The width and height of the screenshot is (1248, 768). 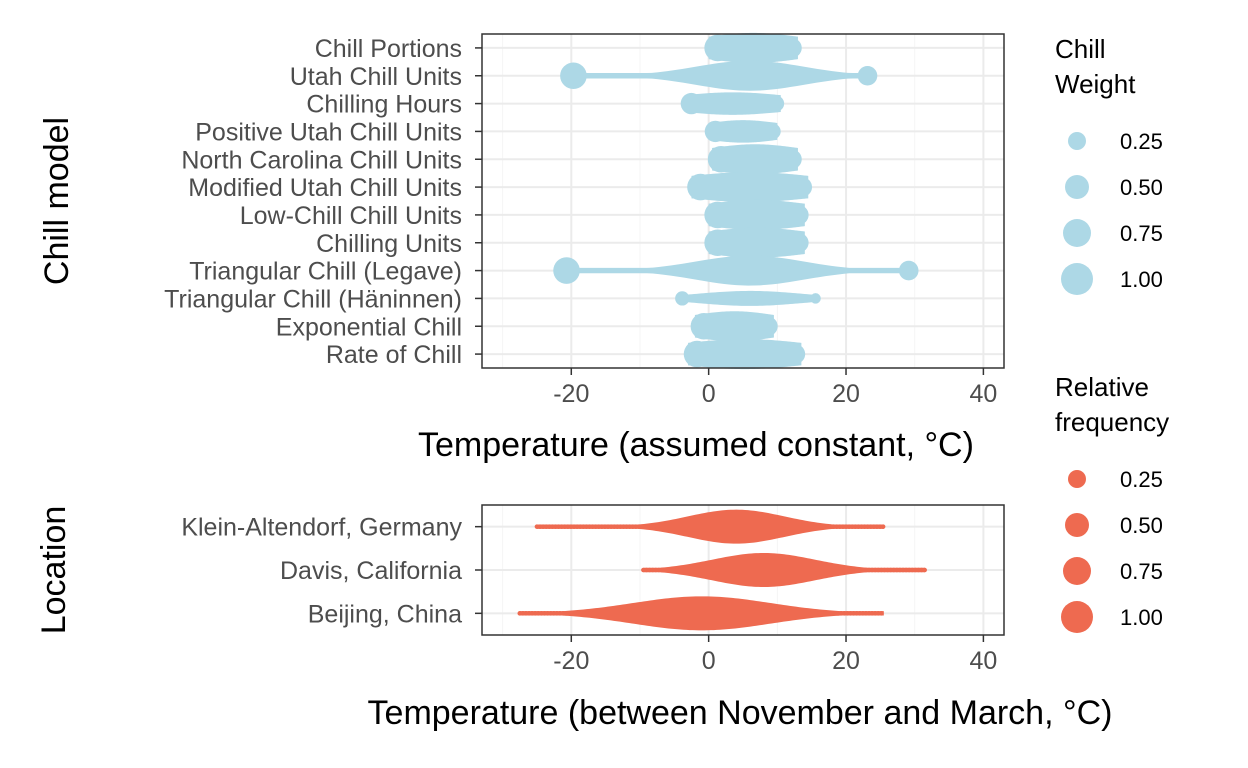 What do you see at coordinates (1141, 617) in the screenshot?
I see `relative-frequency-key-label: 1.00` at bounding box center [1141, 617].